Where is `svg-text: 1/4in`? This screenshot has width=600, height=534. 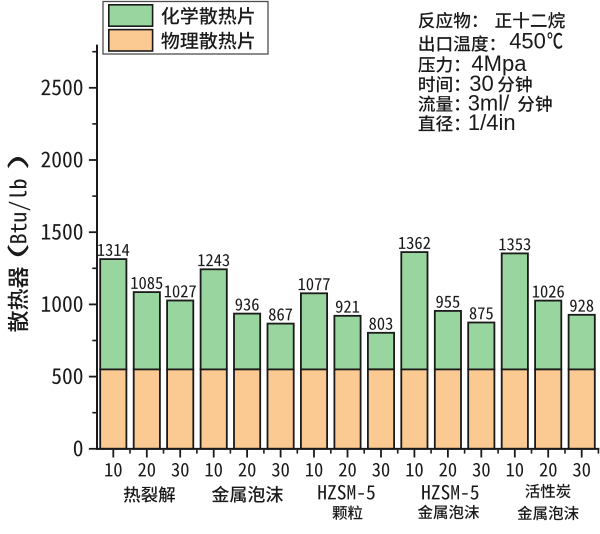
svg-text: 1/4in is located at coordinates (492, 122).